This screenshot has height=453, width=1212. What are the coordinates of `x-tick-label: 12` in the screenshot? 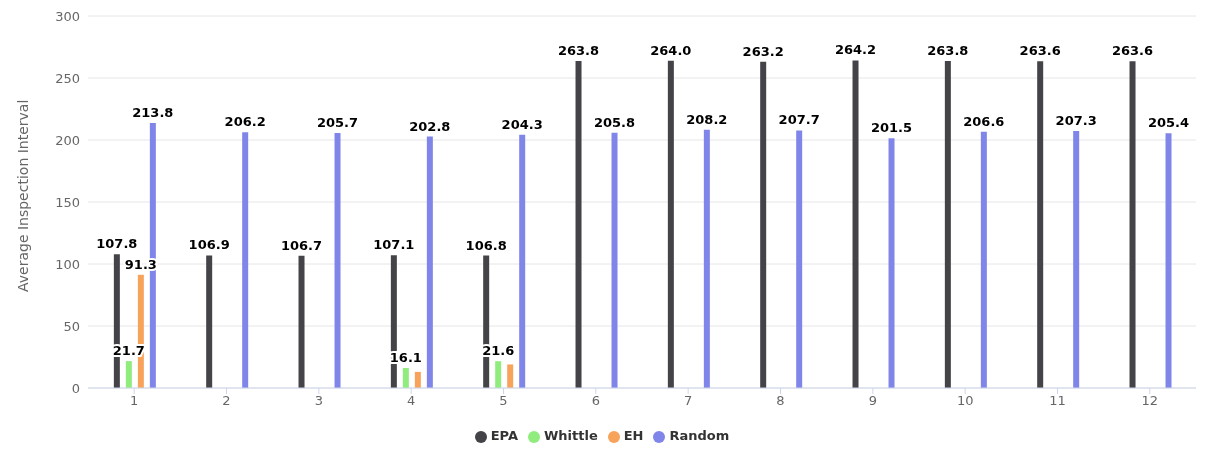 It's located at (1150, 401).